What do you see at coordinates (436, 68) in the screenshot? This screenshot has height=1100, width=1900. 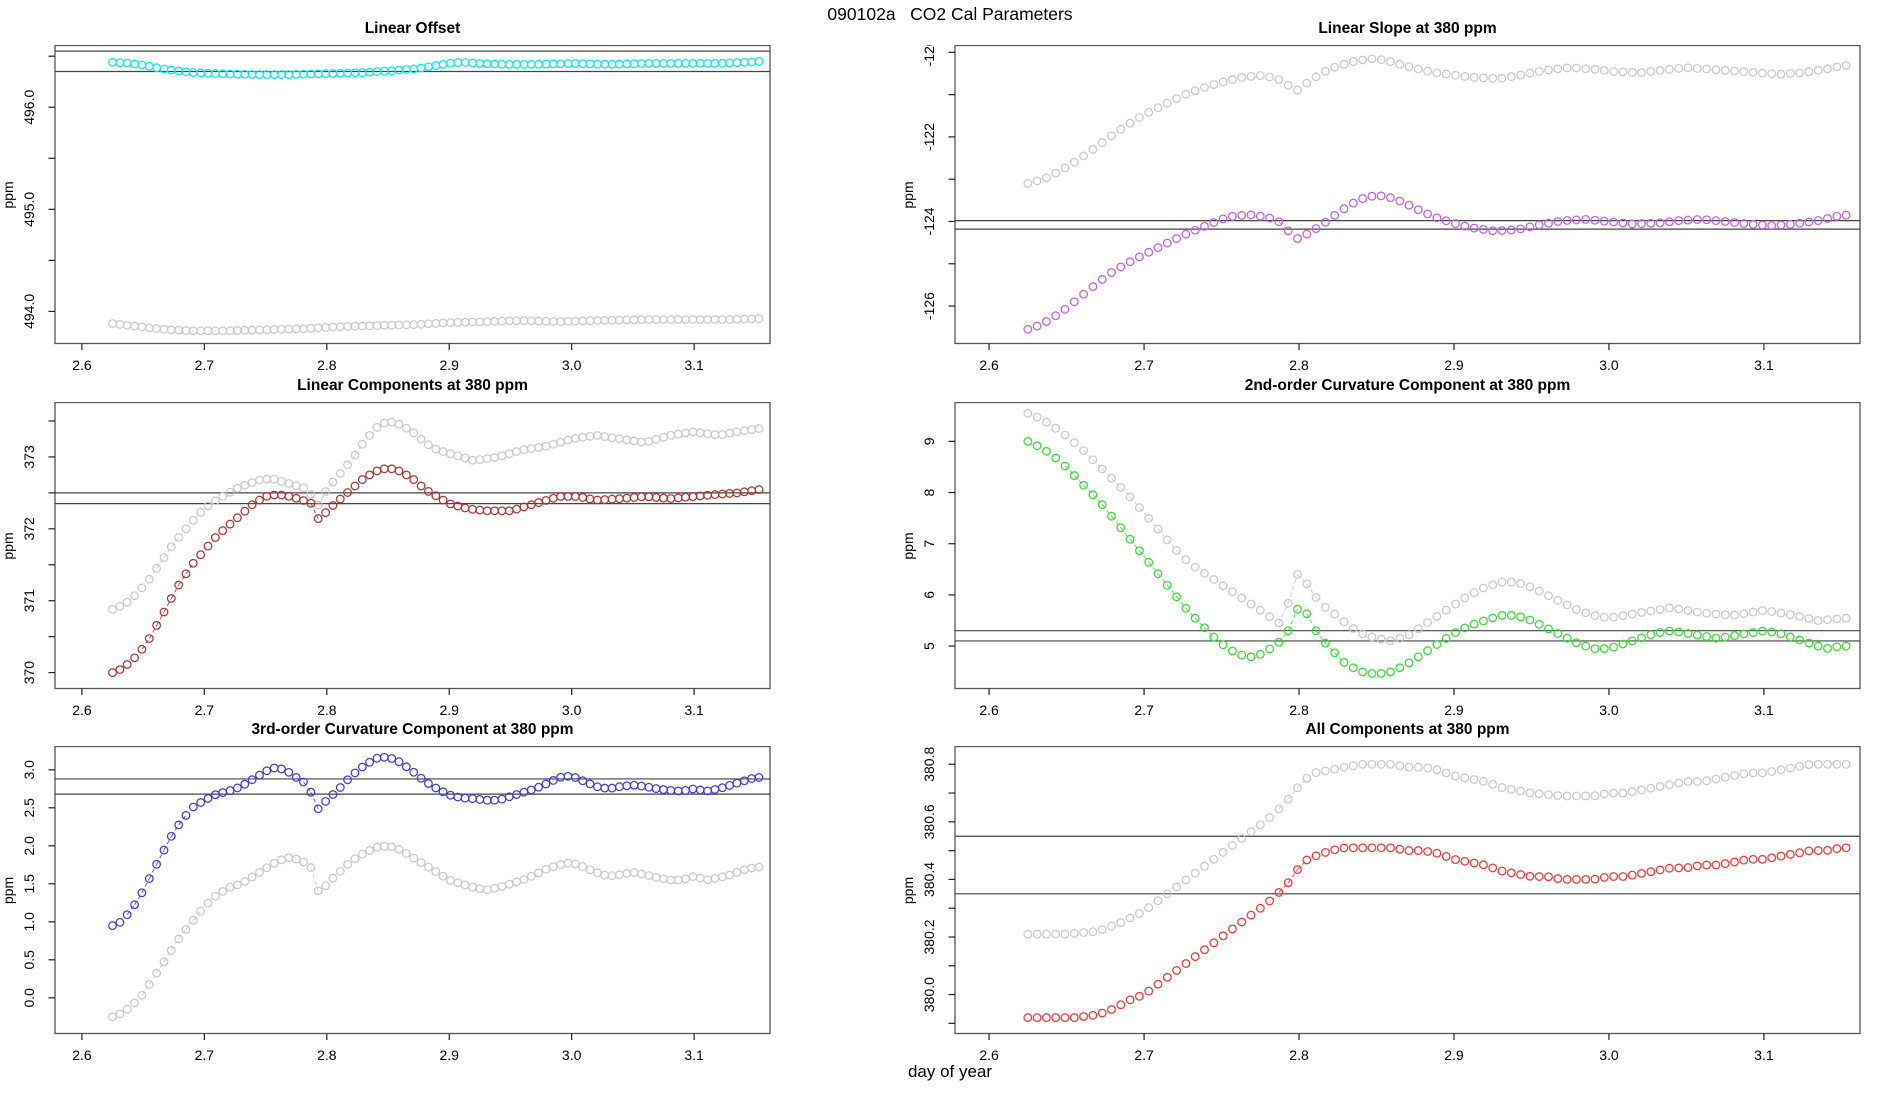 I see `series-cal-offset` at bounding box center [436, 68].